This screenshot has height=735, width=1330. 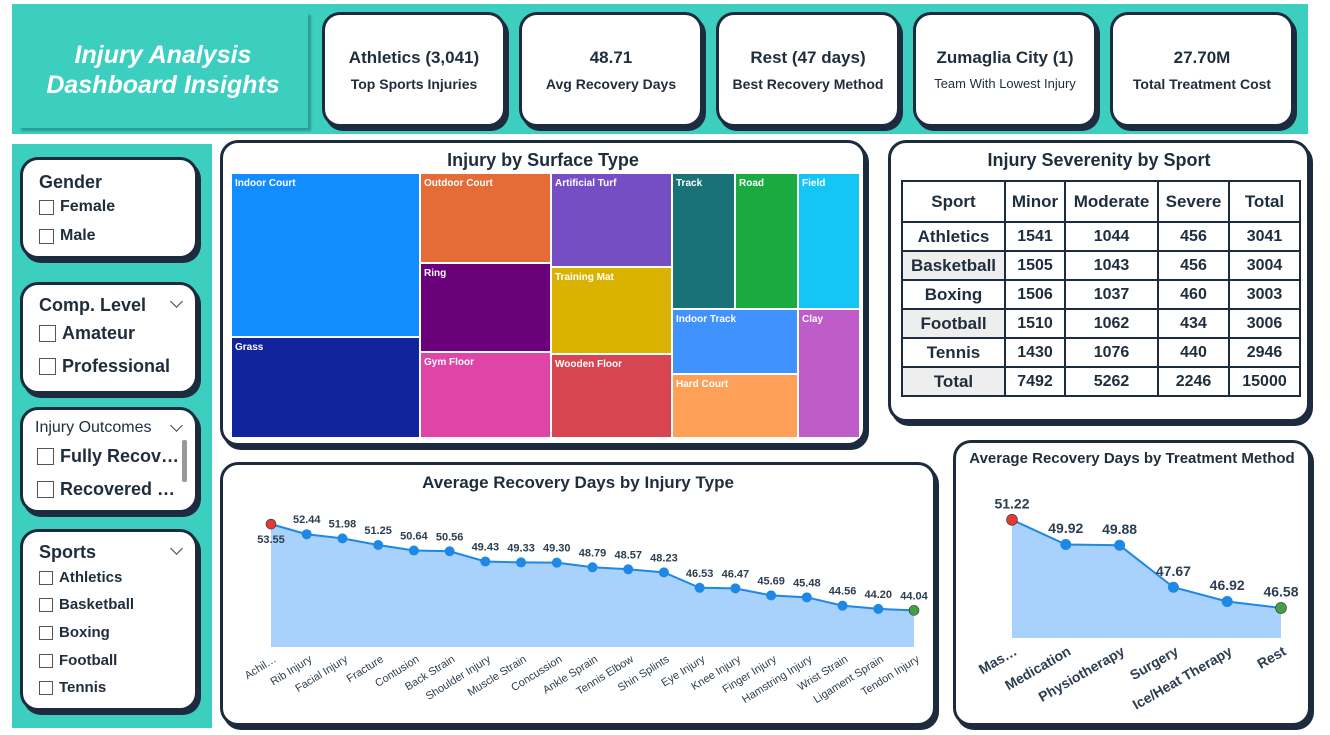 I want to click on series-area, so click(x=592, y=585).